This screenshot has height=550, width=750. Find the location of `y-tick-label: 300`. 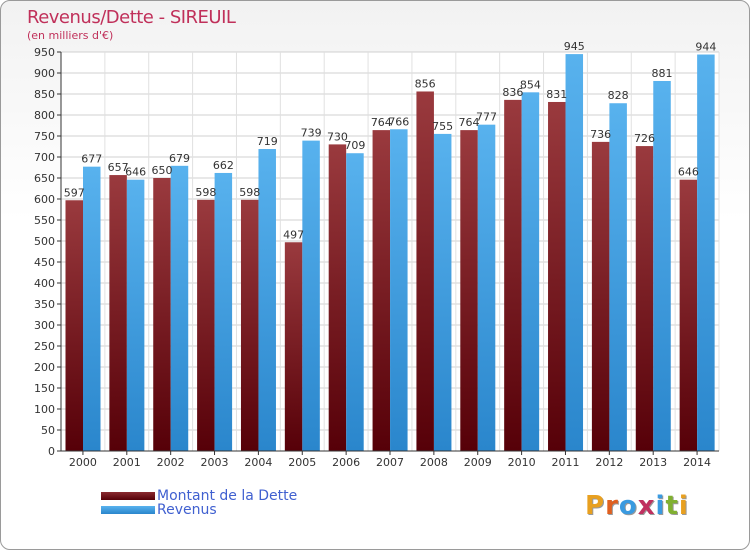

y-tick-label: 300 is located at coordinates (44, 325).